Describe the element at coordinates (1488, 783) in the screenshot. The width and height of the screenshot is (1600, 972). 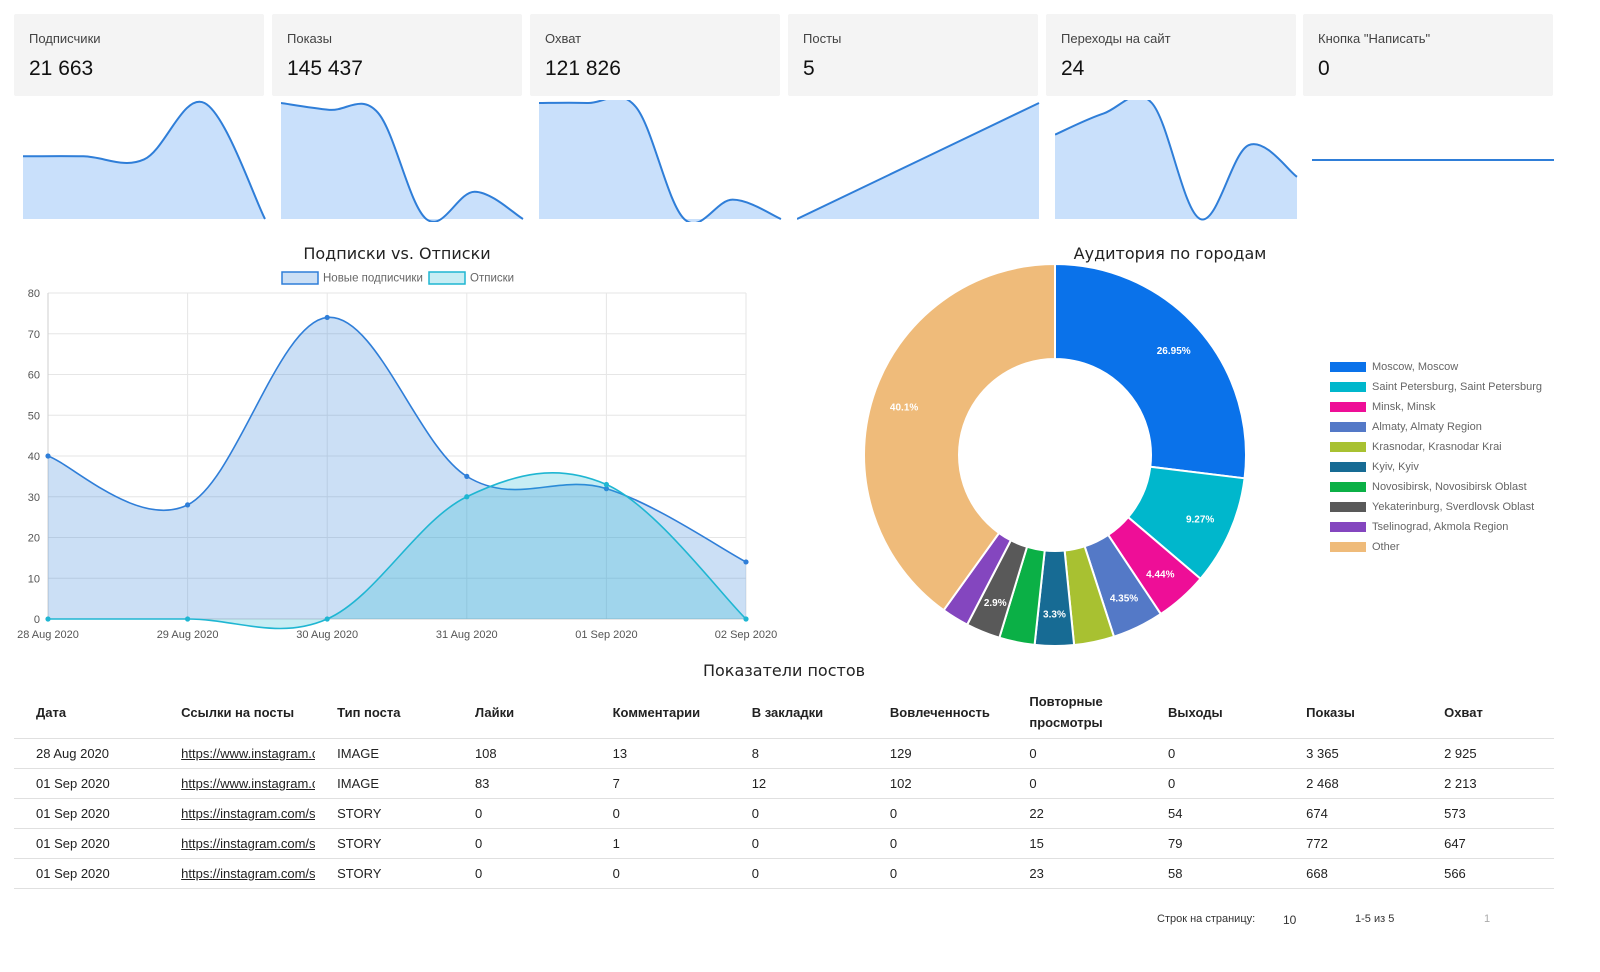
I see `table-cell: 2 213` at that location.